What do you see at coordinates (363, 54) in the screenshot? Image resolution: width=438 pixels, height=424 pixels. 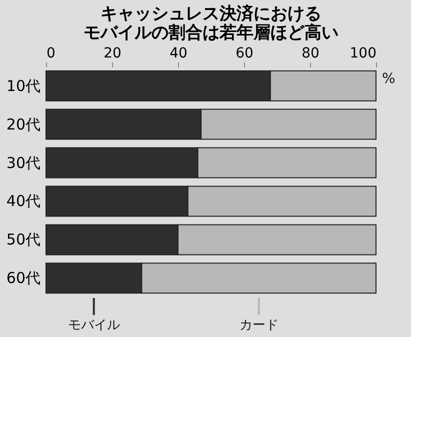 I see `x-tick-label: 100` at bounding box center [363, 54].